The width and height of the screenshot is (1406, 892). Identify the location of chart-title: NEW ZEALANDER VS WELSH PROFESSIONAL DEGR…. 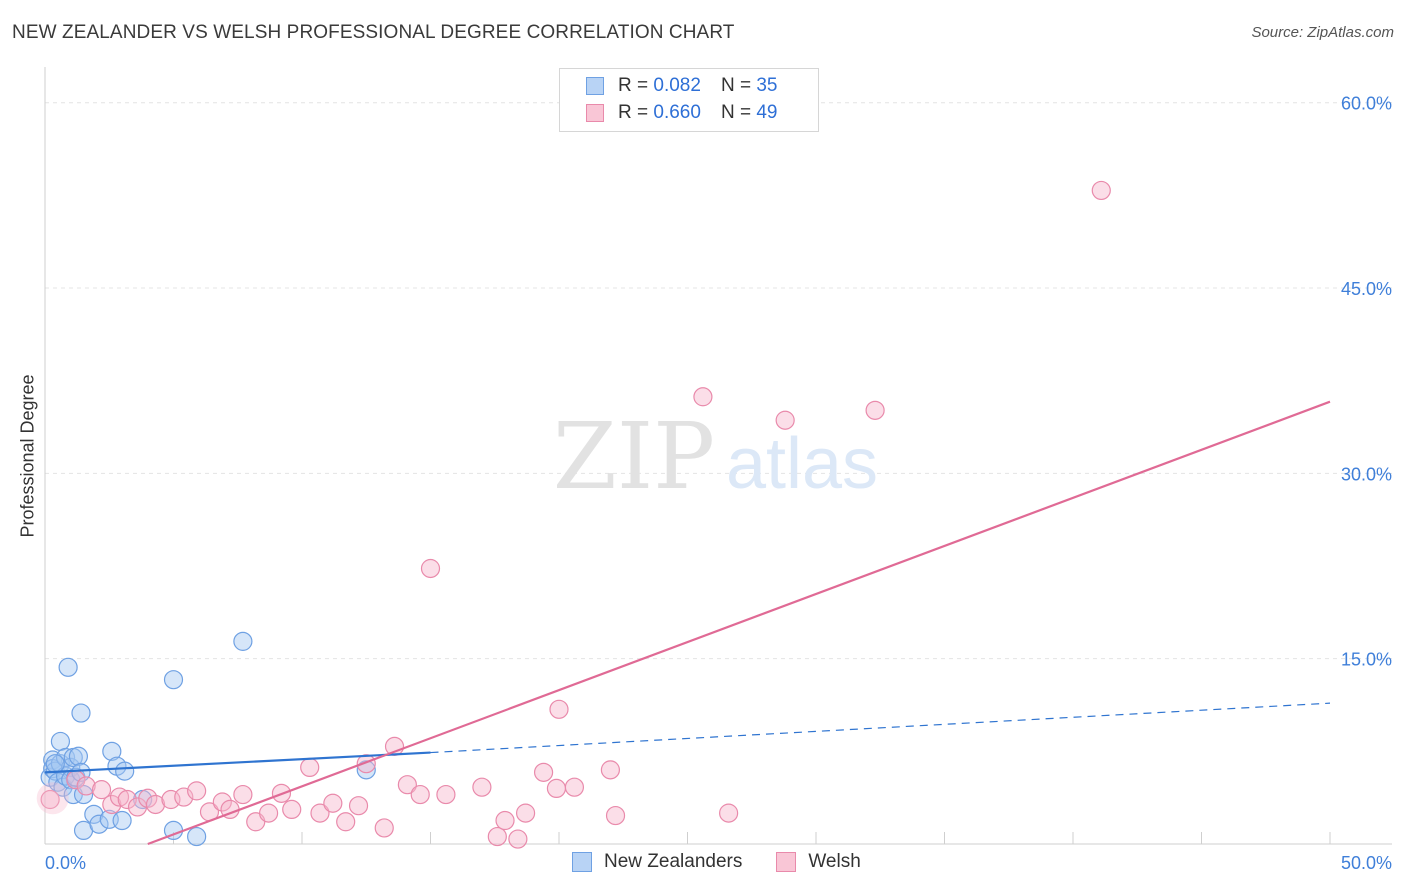
(373, 32).